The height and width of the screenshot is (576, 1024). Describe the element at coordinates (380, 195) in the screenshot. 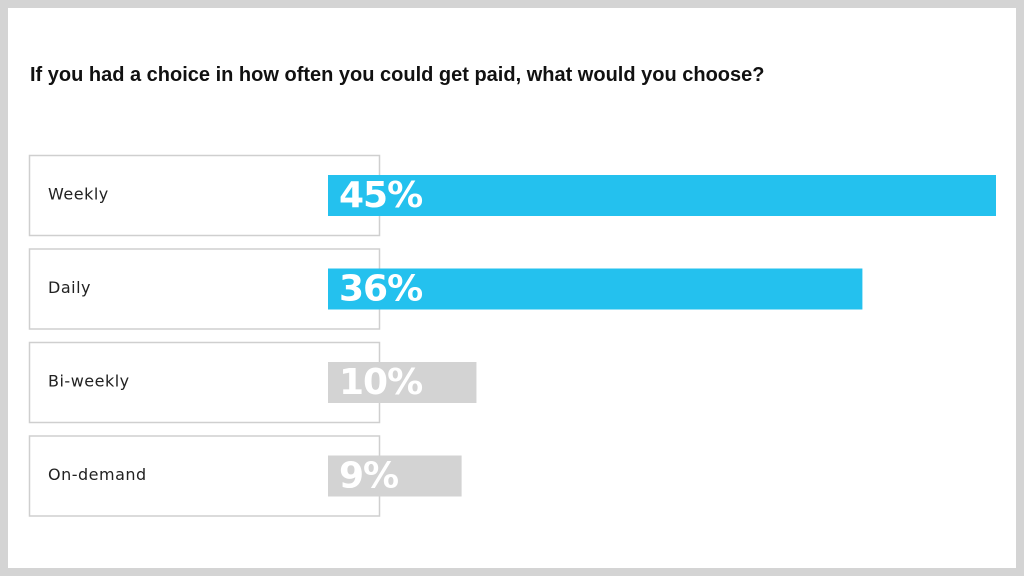

I see `value-label: 45%` at that location.